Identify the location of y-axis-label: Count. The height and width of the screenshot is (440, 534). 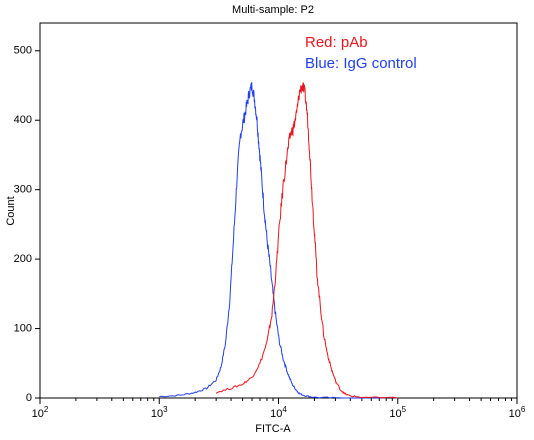
(11, 210).